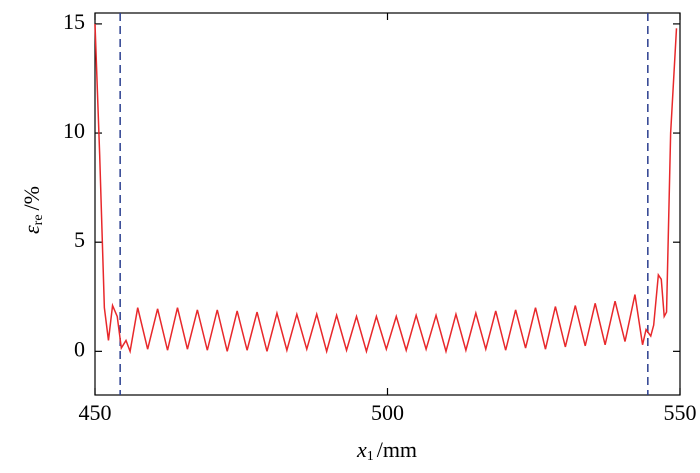  Describe the element at coordinates (31, 229) in the screenshot. I see `y-label-symbol: ε` at that location.